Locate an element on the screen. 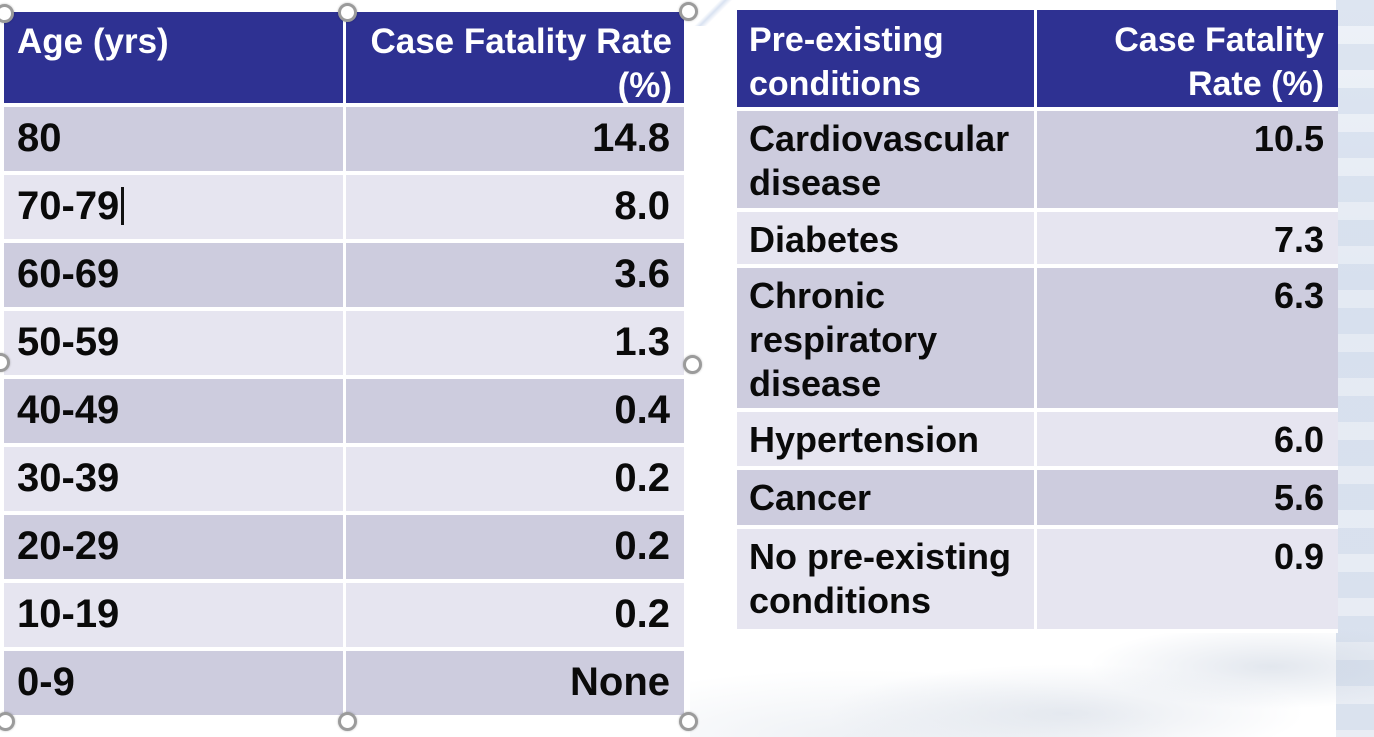 The height and width of the screenshot is (737, 1374). rate-cell: None is located at coordinates (515, 683).